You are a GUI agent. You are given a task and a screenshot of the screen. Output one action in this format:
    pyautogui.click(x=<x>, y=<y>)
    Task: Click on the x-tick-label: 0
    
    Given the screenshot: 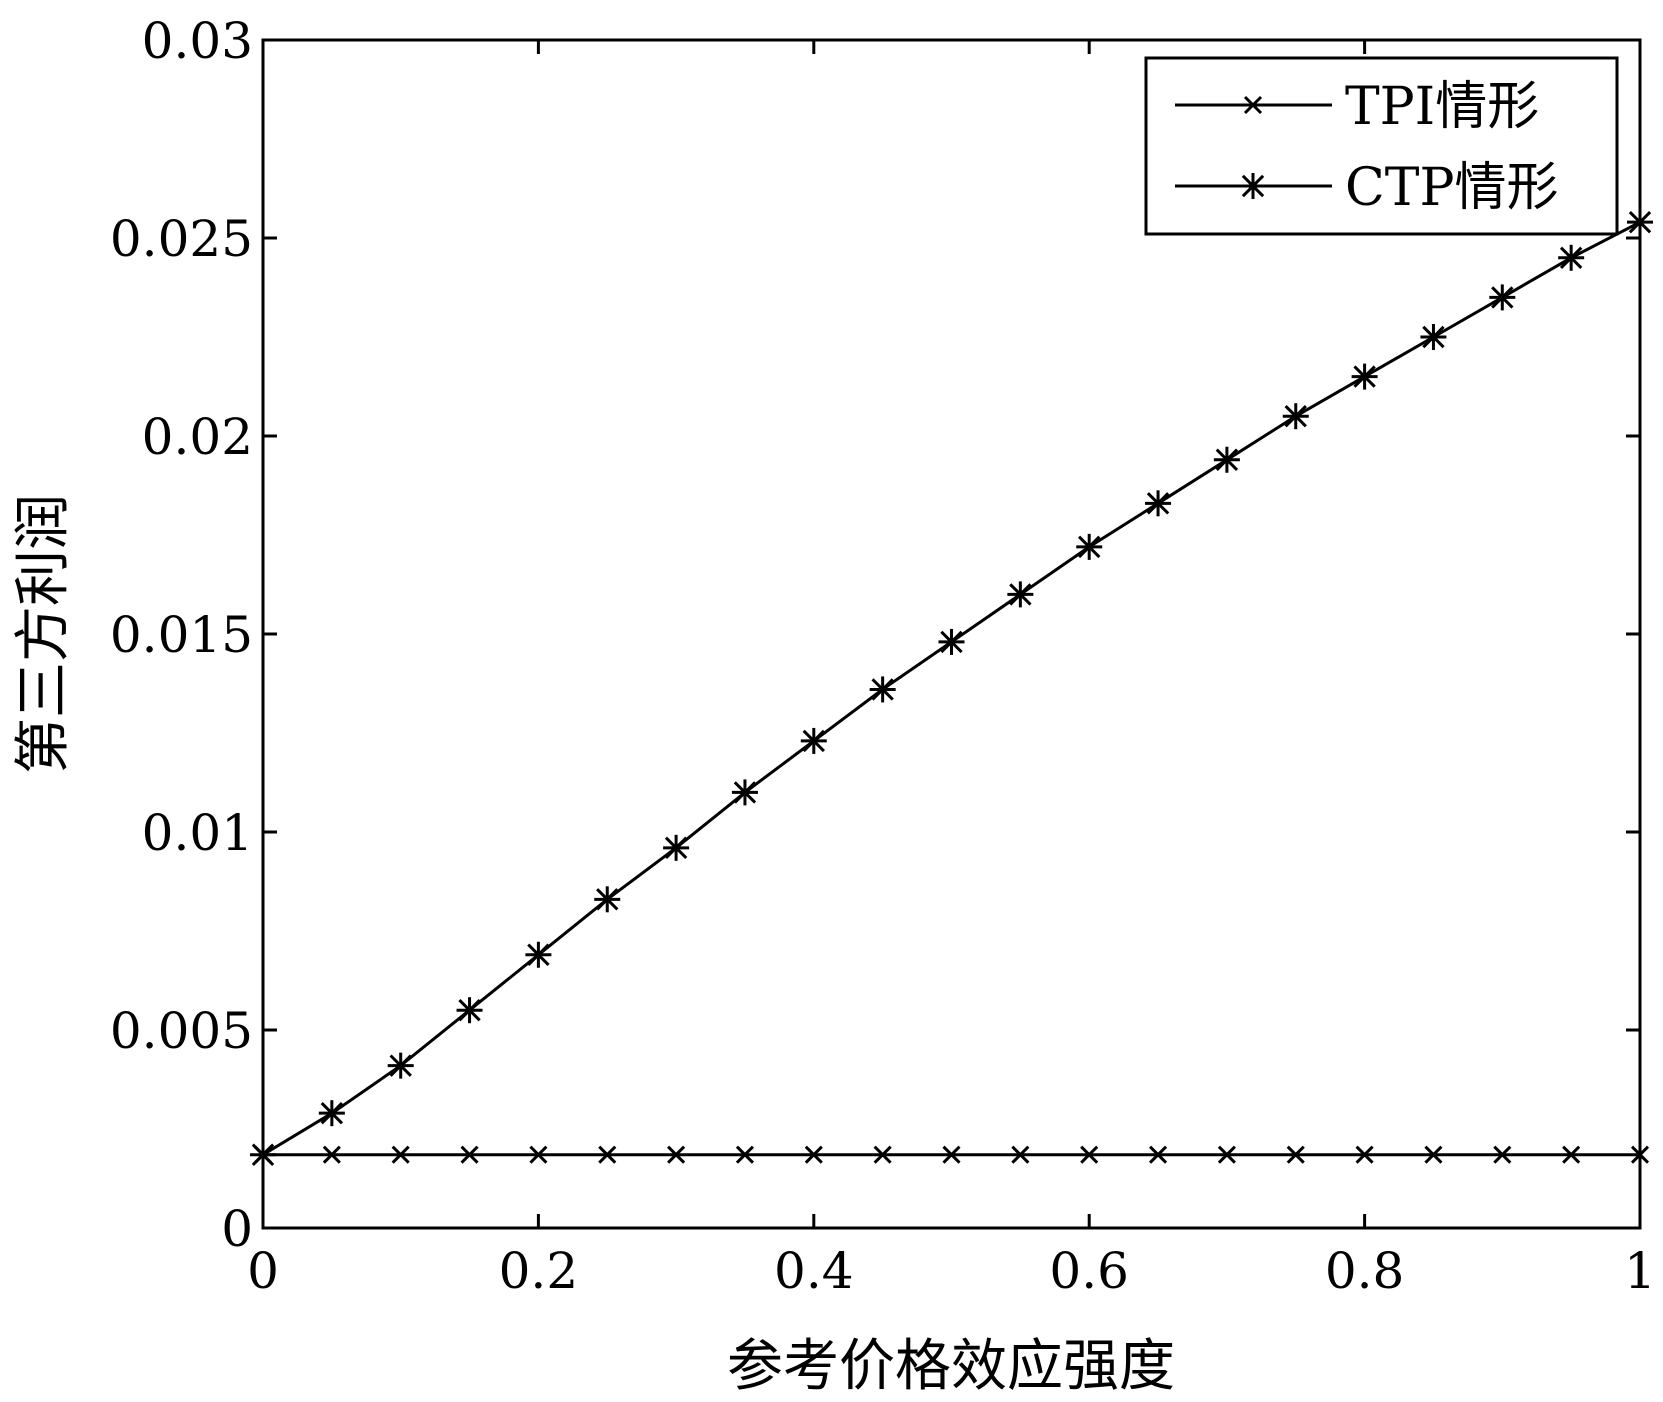 What is the action you would take?
    pyautogui.click(x=263, y=1271)
    